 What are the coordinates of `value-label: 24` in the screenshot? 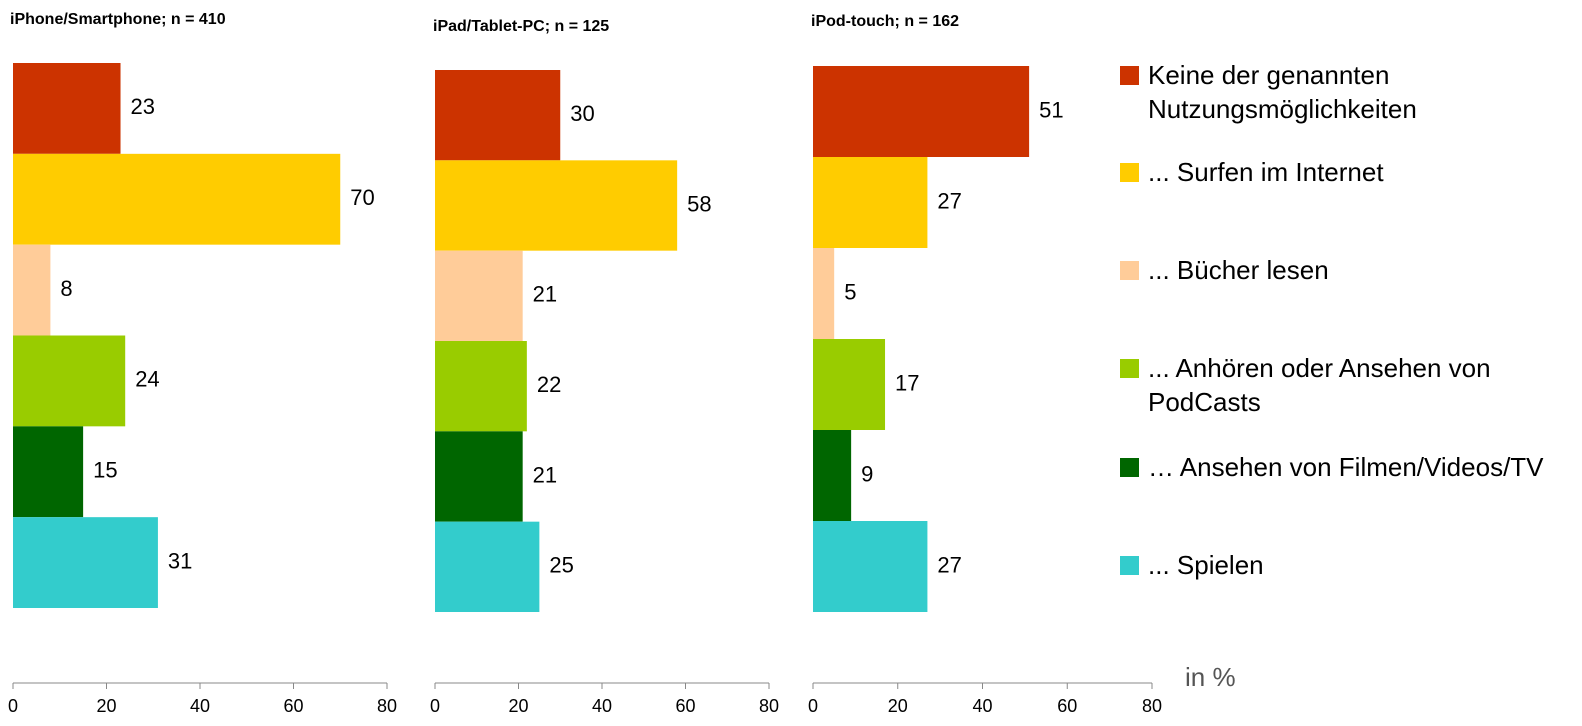 It's located at (147, 379).